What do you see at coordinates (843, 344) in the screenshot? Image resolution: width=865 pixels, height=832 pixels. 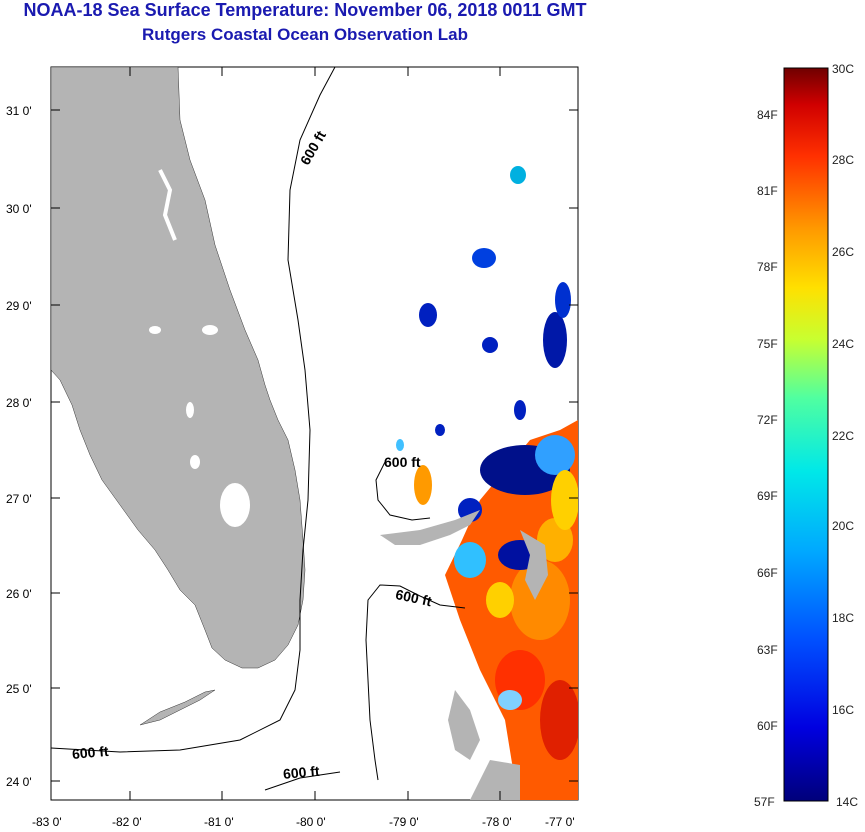 I see `colorbar-c-label: 24C` at bounding box center [843, 344].